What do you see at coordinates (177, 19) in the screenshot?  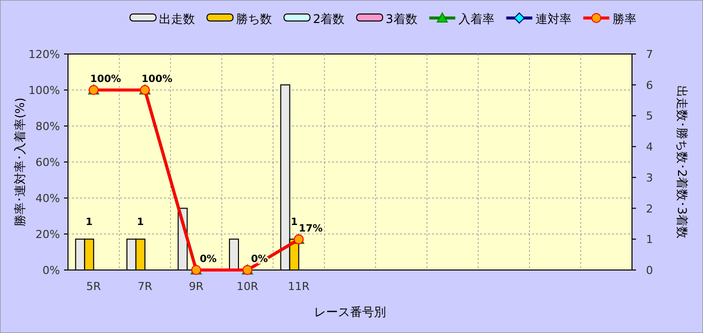 I see `legend-label: 出走数` at bounding box center [177, 19].